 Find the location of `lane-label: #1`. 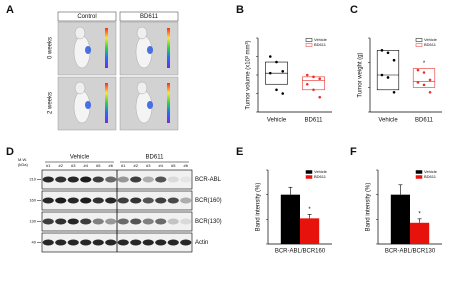

lane-label: #1 is located at coordinates (123, 165).